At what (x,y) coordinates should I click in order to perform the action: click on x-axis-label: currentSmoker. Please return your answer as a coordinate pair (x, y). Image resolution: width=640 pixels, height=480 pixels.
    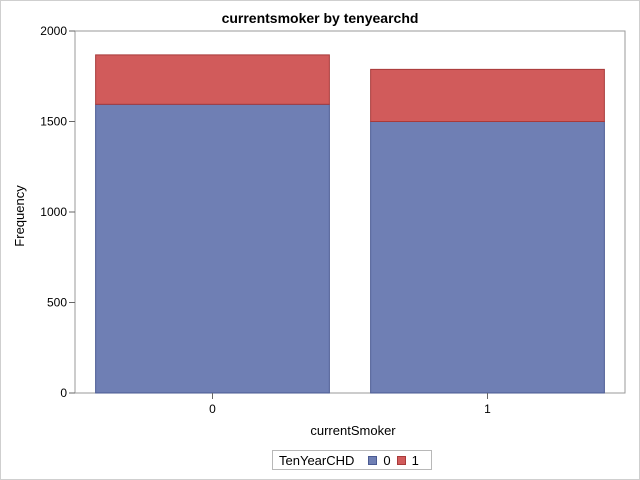
    Looking at the image, I should click on (353, 430).